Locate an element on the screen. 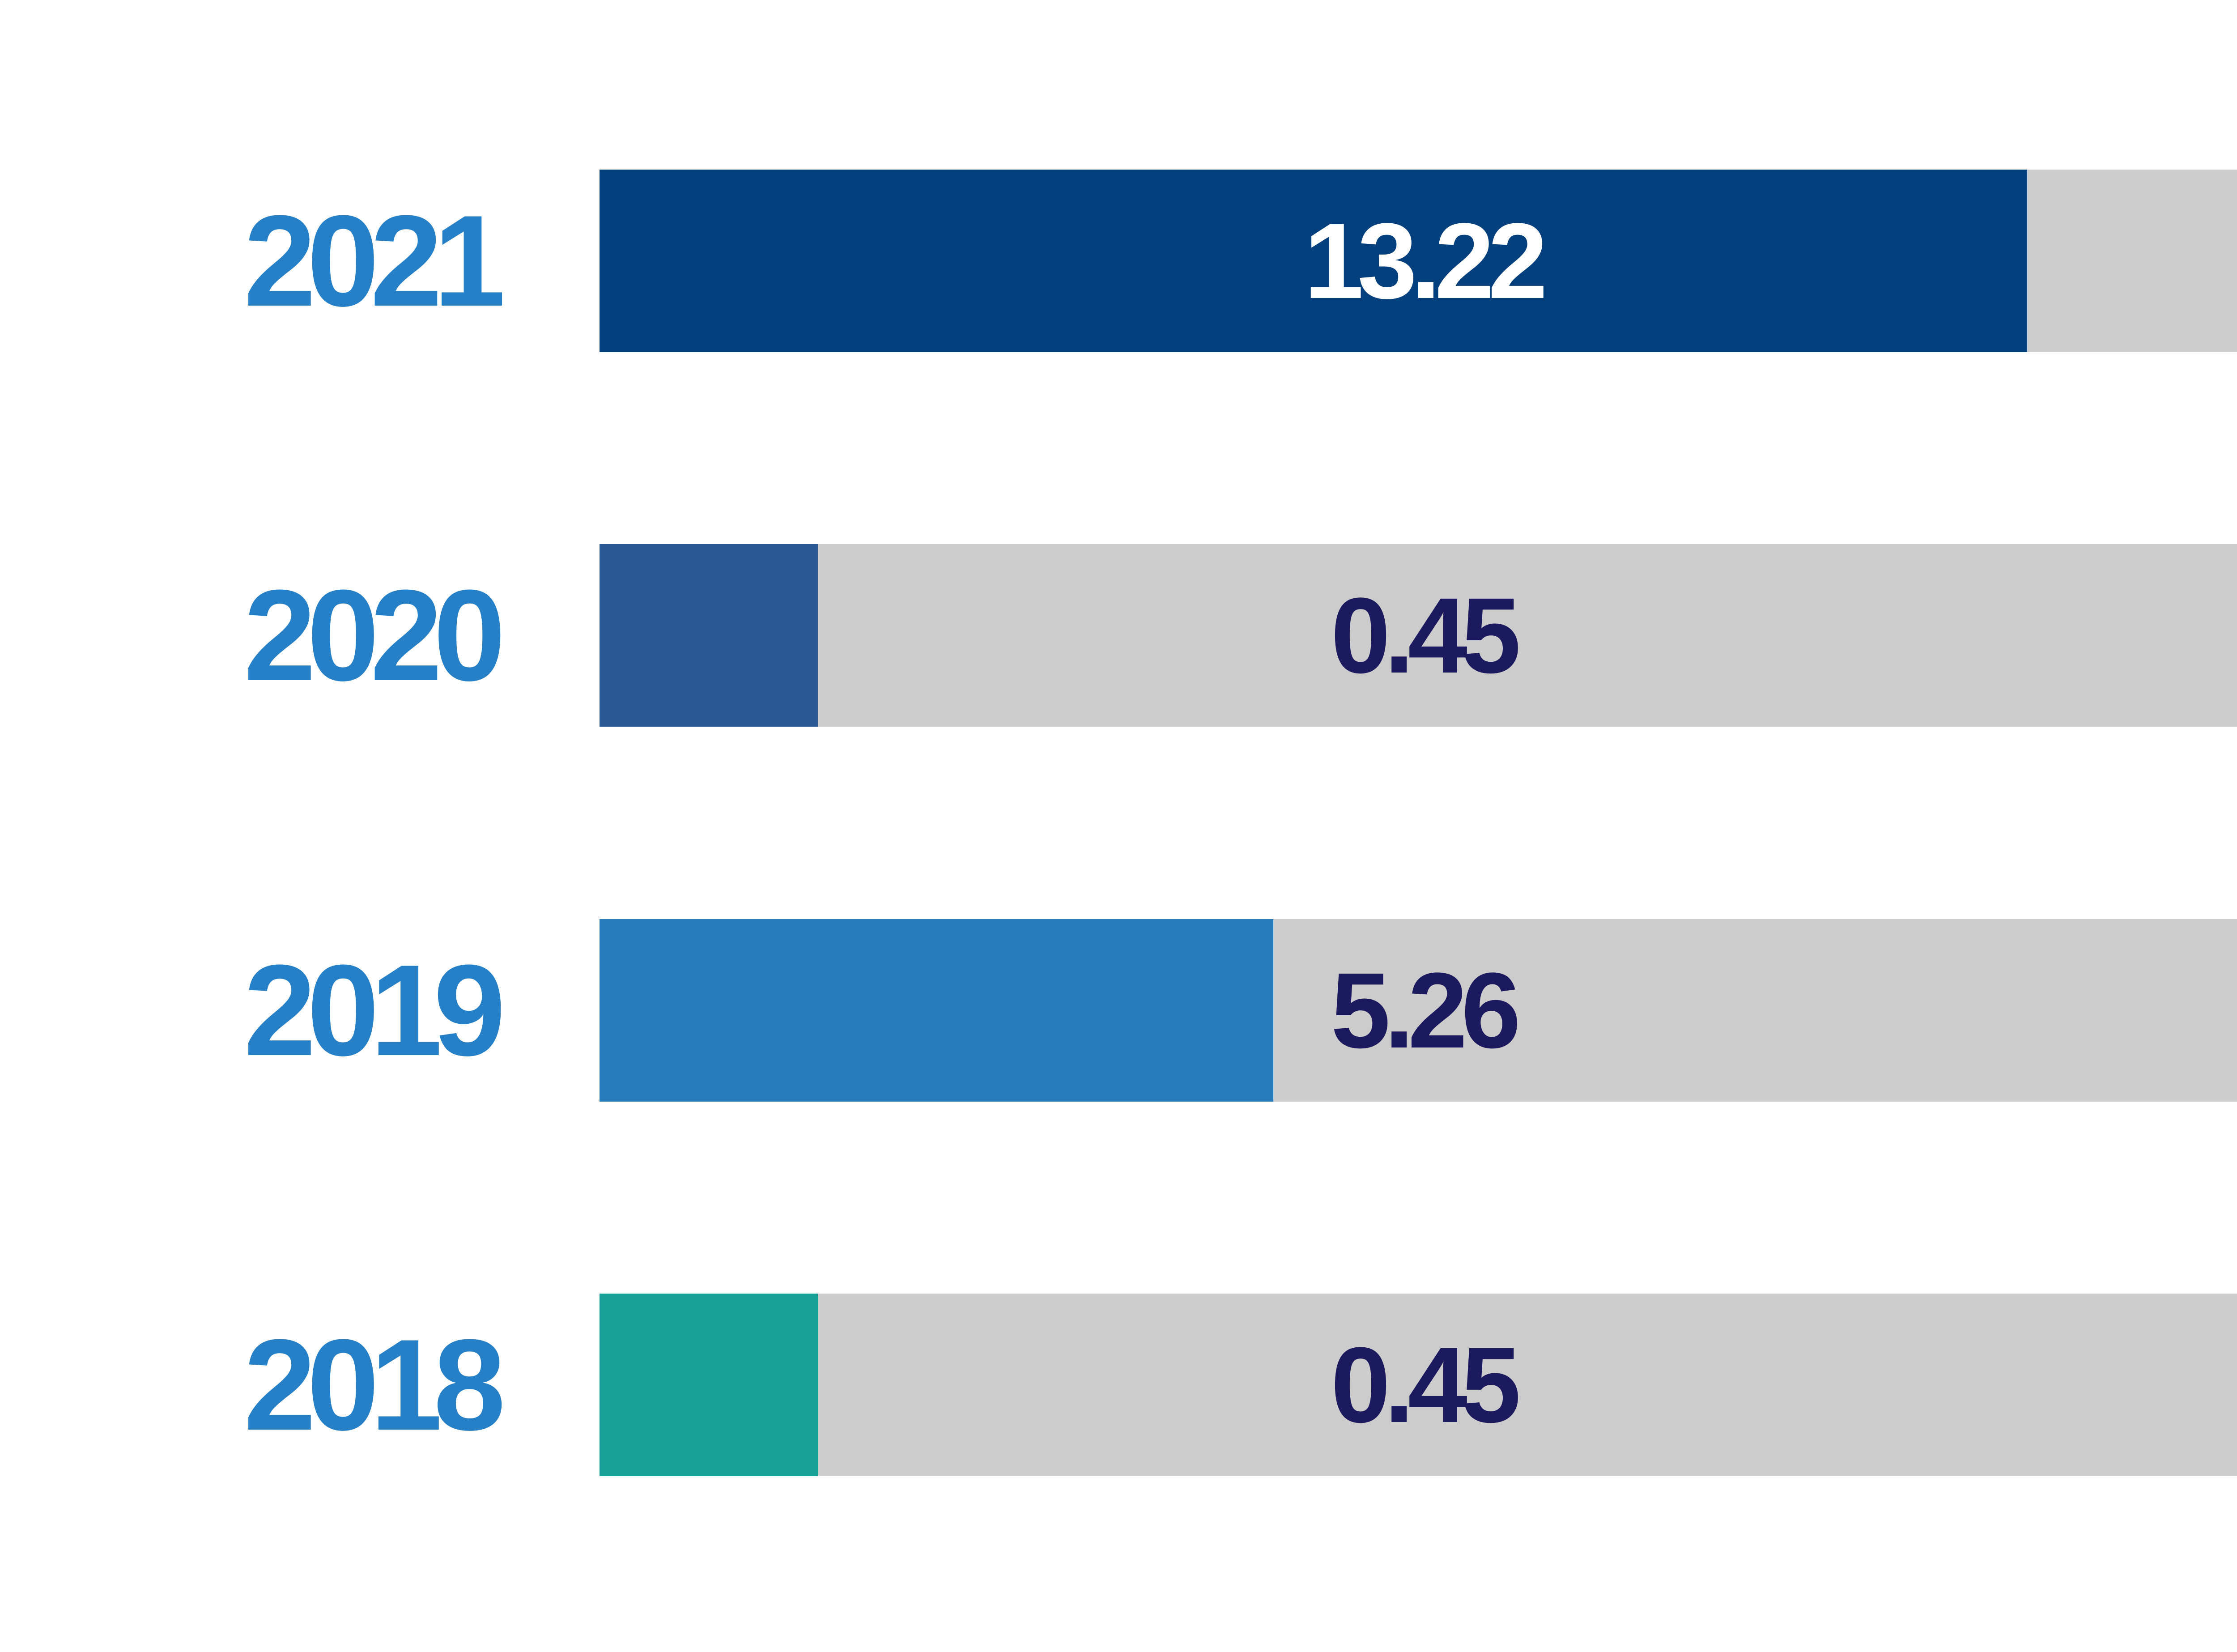  category-label: 2018 is located at coordinates (375, 1384).